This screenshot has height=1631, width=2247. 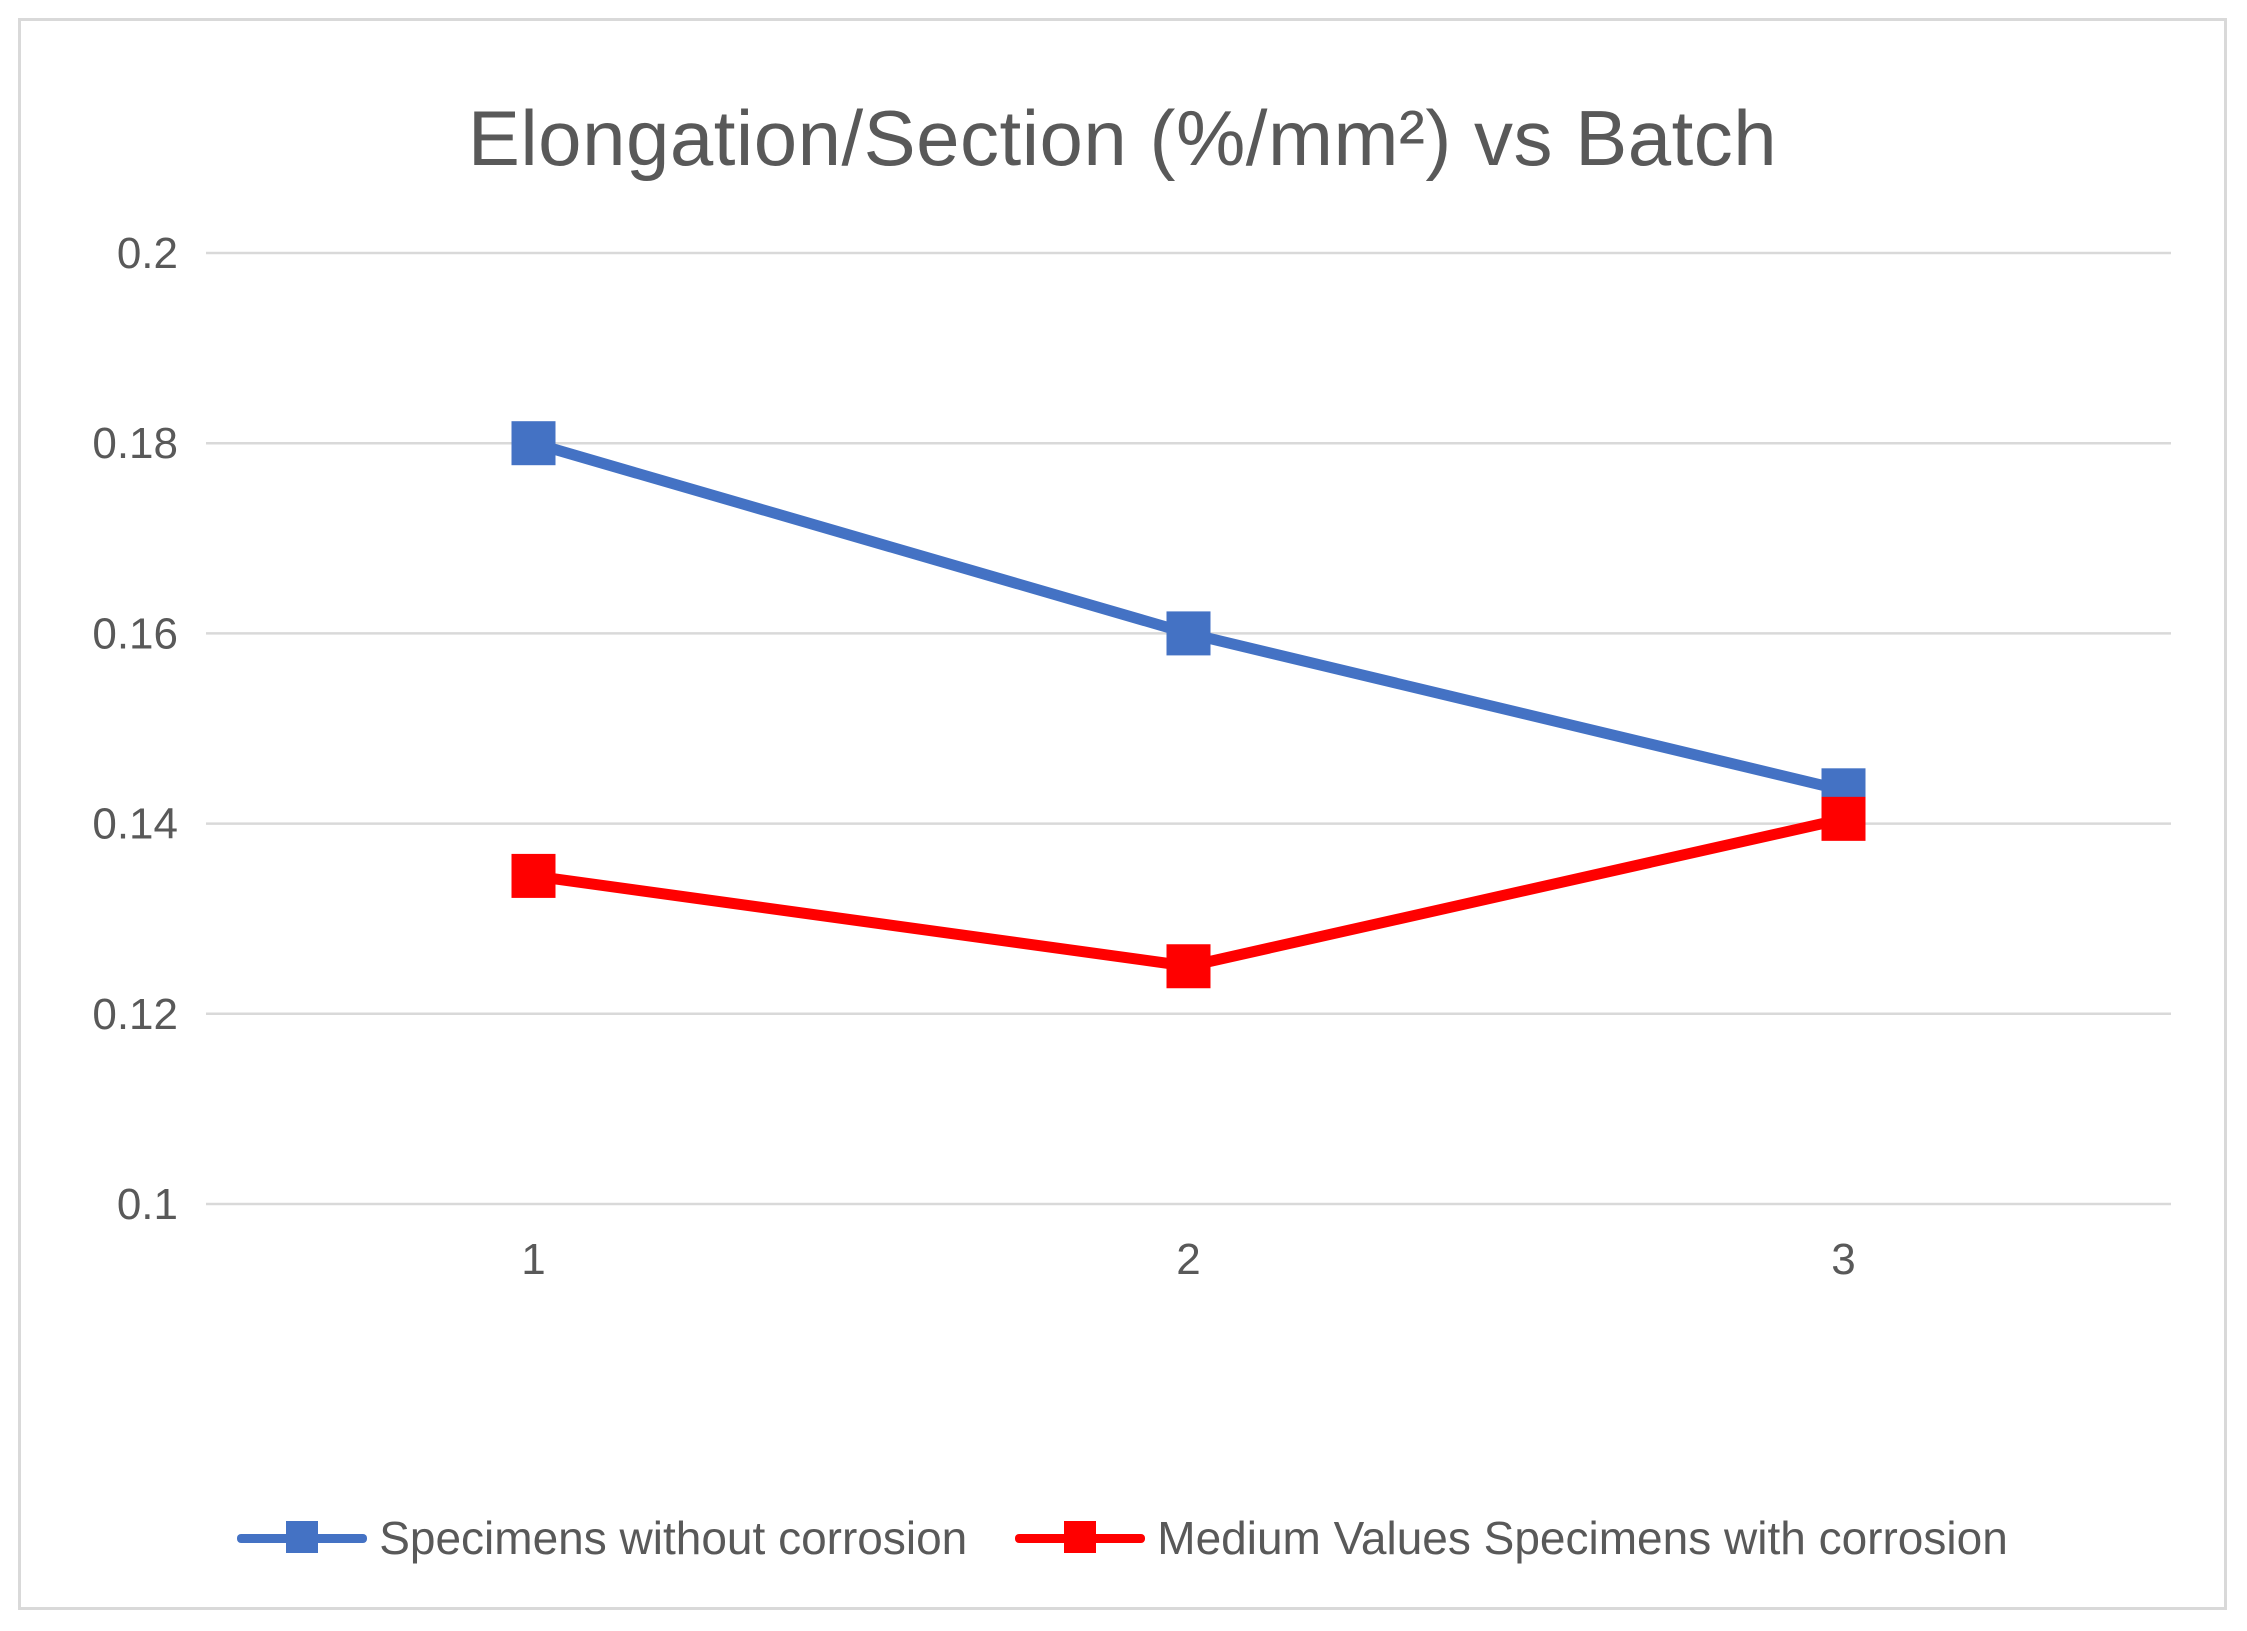 What do you see at coordinates (673, 1538) in the screenshot?
I see `legend-label-without-corrosion: Specimens without corrosion` at bounding box center [673, 1538].